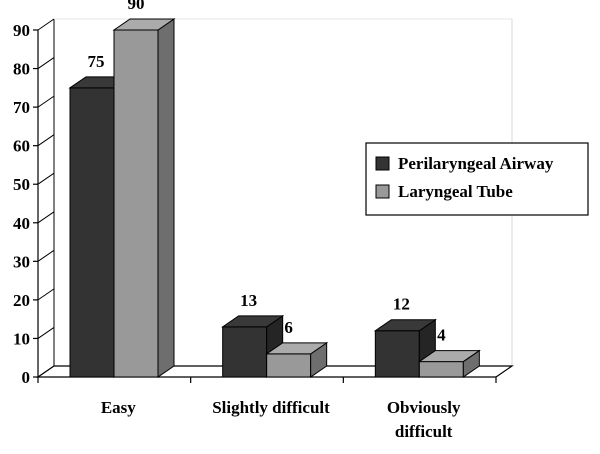 This screenshot has width=600, height=454. I want to click on bar-side, so click(166, 198).